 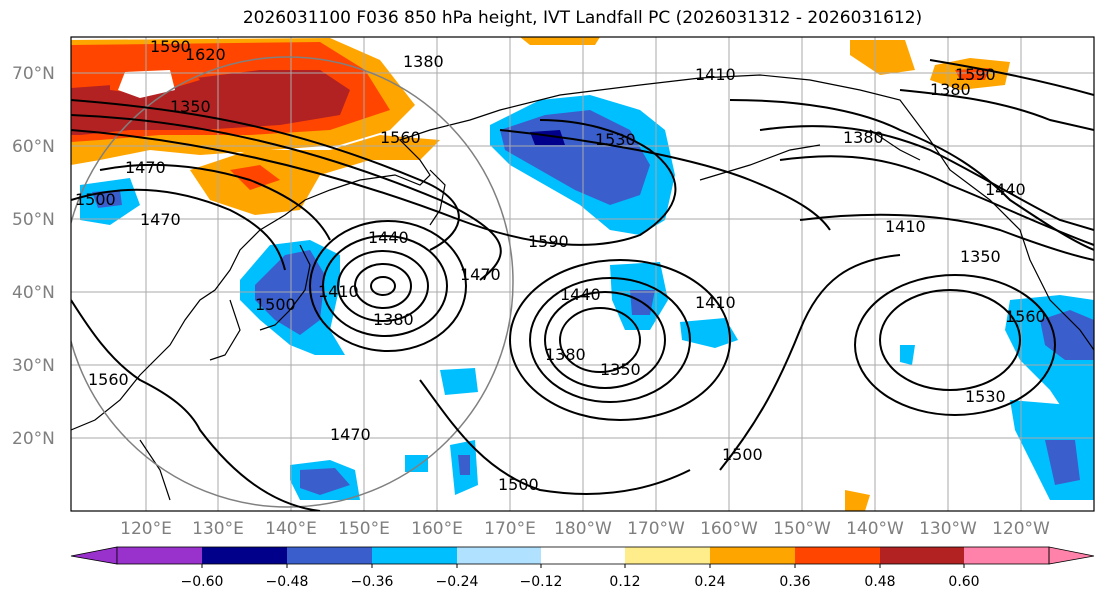 I want to click on lon-label: 140°E, so click(x=291, y=529).